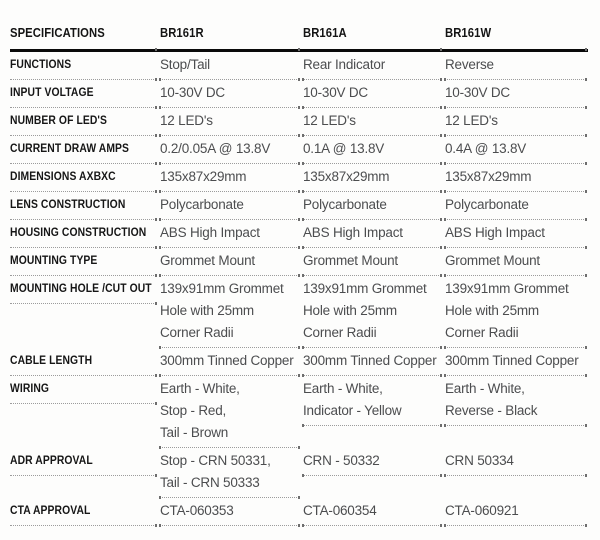  What do you see at coordinates (81, 289) in the screenshot?
I see `row-label: MOUNTING HOLE /CUT OUT` at bounding box center [81, 289].